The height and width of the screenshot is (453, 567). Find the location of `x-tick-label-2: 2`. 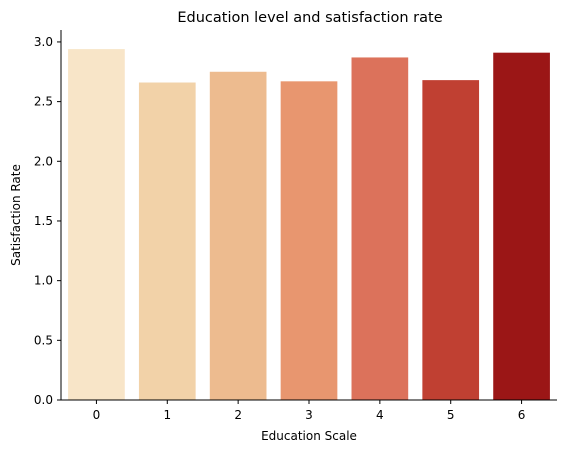

x-tick-label-2: 2 is located at coordinates (238, 415).